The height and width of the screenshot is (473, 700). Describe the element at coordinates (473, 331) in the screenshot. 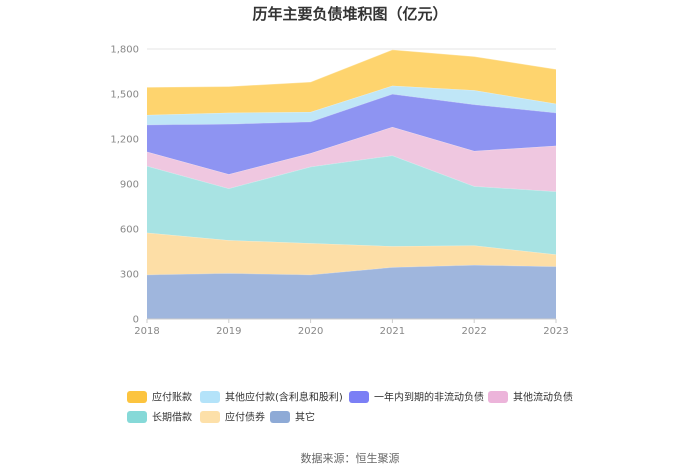

I see `x-tick-label: 2022` at that location.